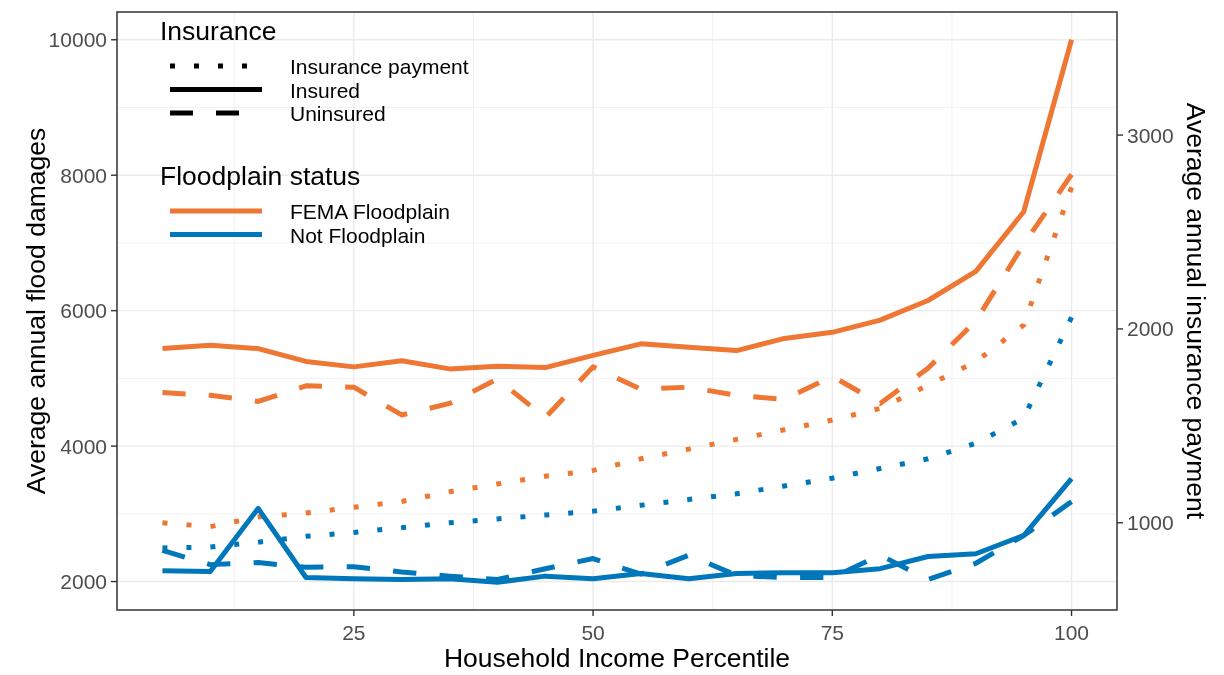 This screenshot has width=1224, height=675. I want to click on legend-label: Not Floodplain, so click(358, 234).